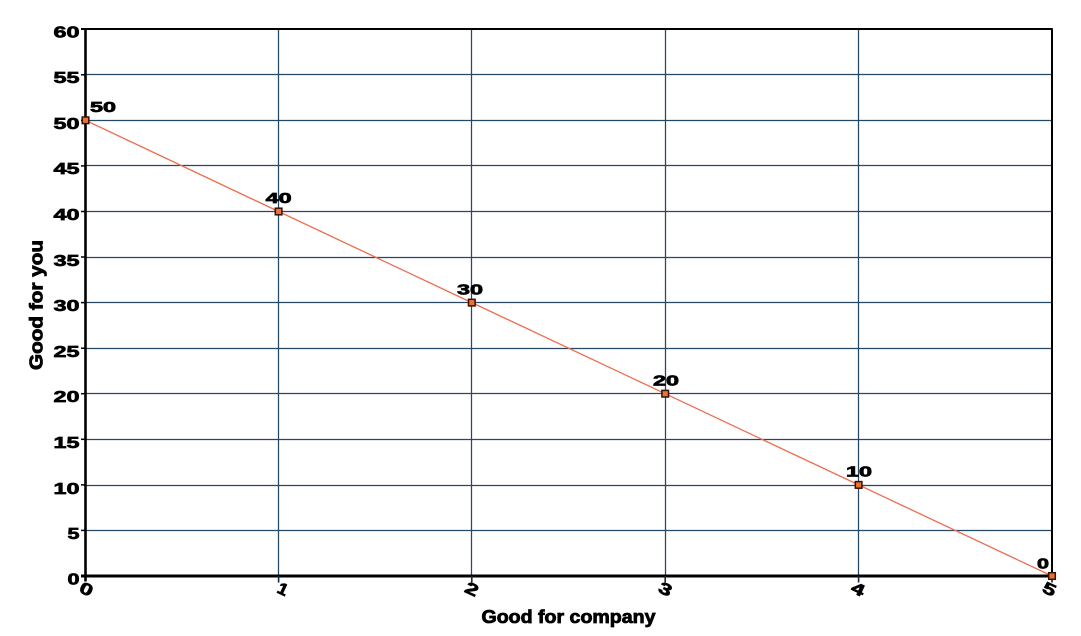 The height and width of the screenshot is (636, 1081). Describe the element at coordinates (67, 352) in the screenshot. I see `svg-text: 25` at that location.